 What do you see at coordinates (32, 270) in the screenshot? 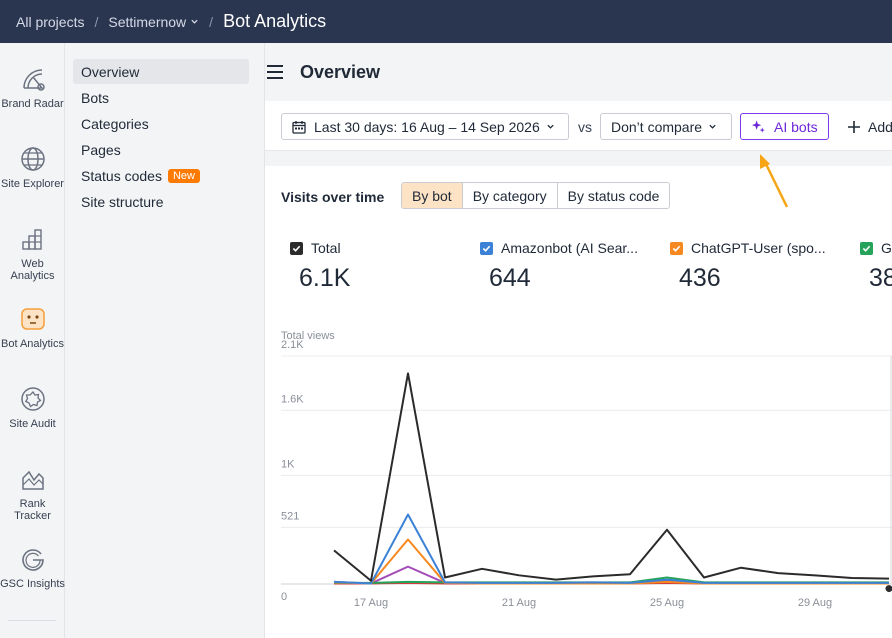
I see `rail-label-web-analytics: Web Analytics` at bounding box center [32, 270].